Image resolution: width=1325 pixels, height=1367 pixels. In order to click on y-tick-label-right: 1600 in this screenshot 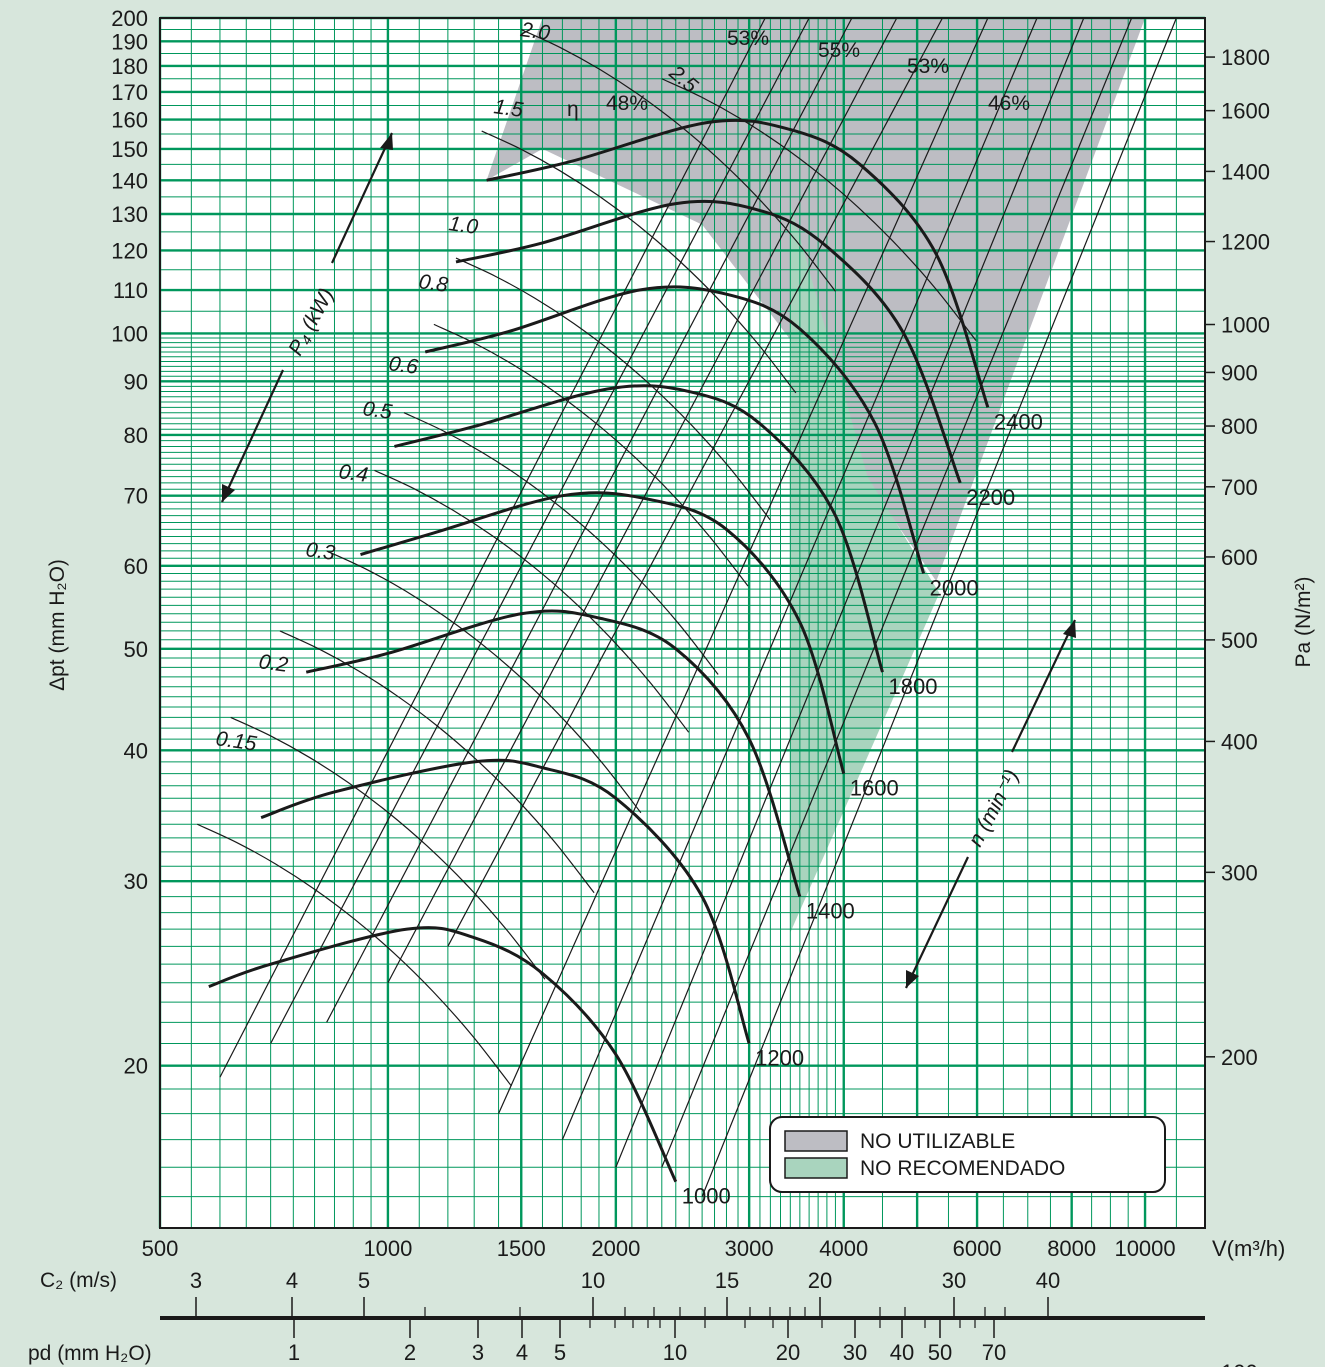, I will do `click(1245, 111)`.